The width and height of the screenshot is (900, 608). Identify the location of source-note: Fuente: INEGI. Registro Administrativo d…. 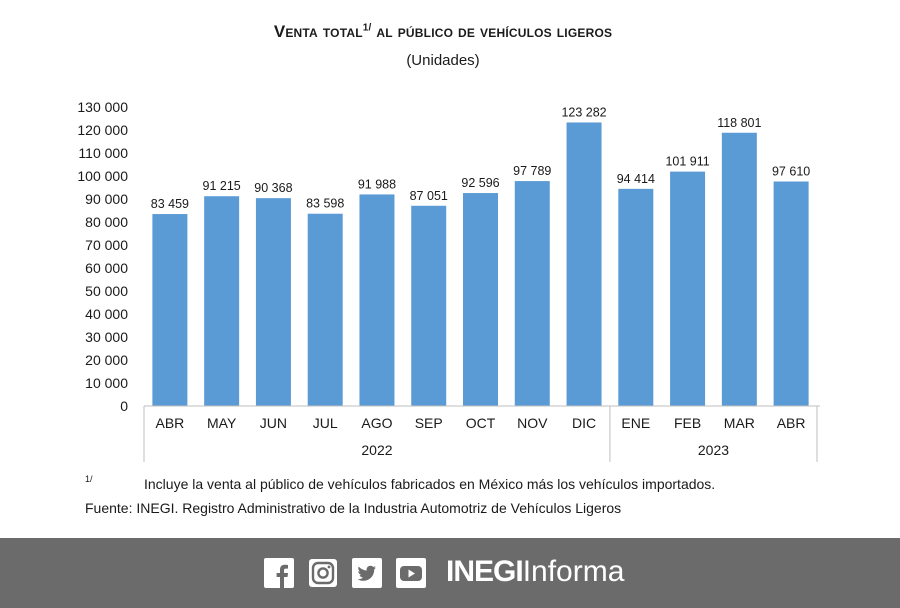
(353, 508).